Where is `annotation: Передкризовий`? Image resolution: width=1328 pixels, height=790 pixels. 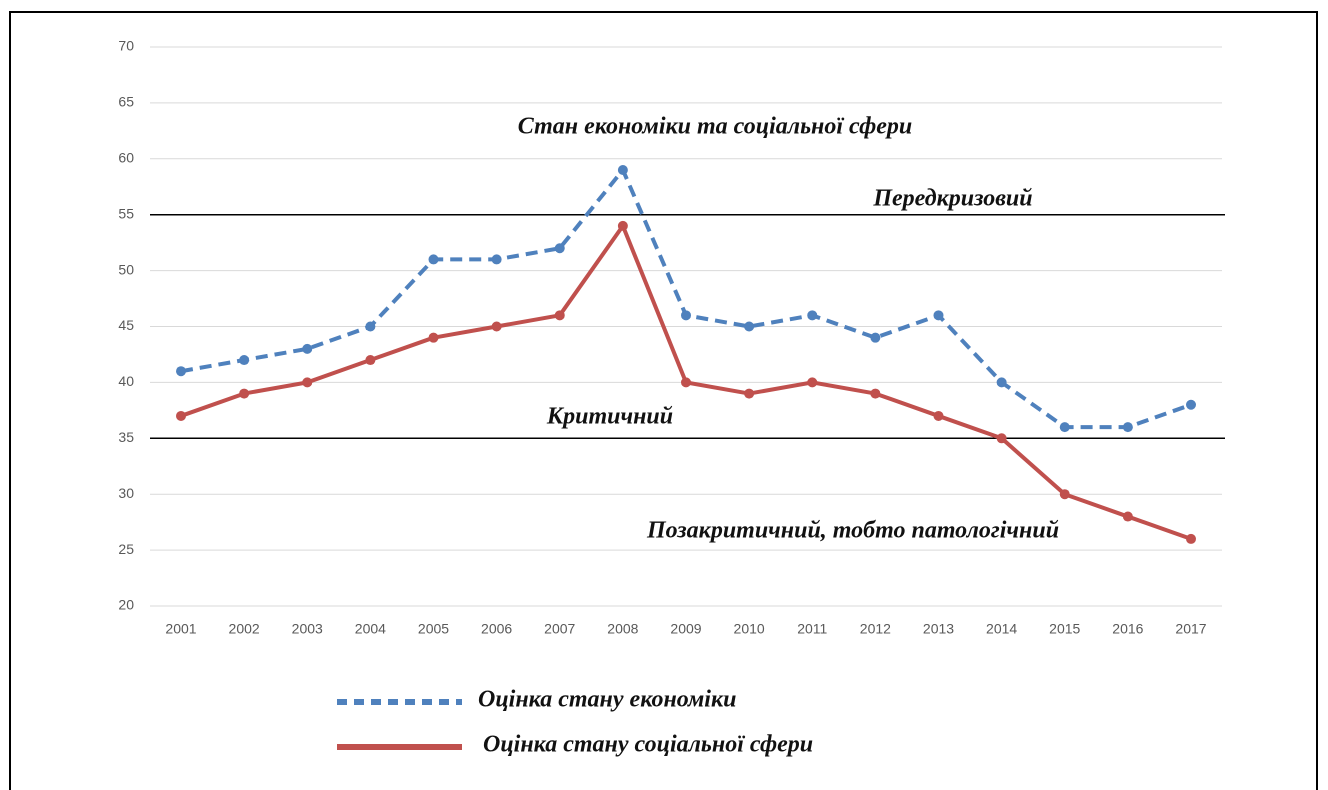
annotation: Передкризовий is located at coordinates (952, 199).